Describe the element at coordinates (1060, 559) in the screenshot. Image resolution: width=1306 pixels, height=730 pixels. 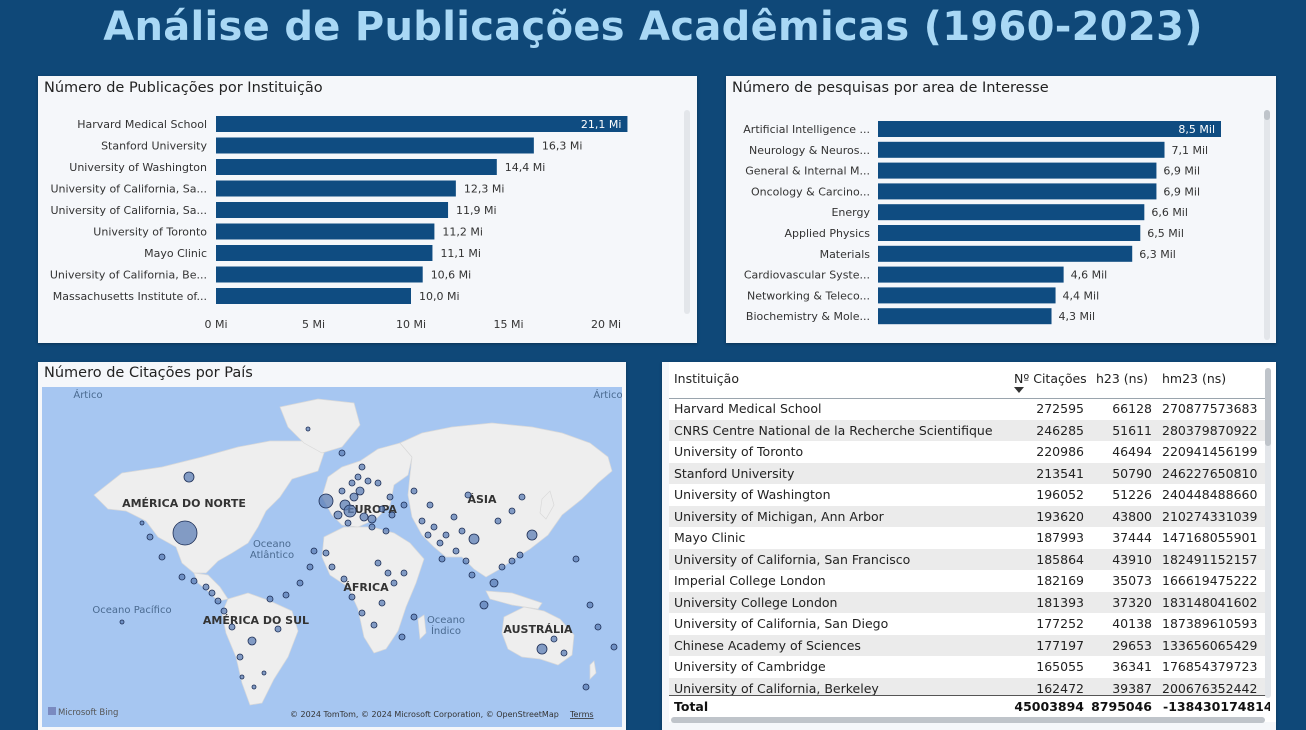
I see `cell-citations: 185864` at that location.